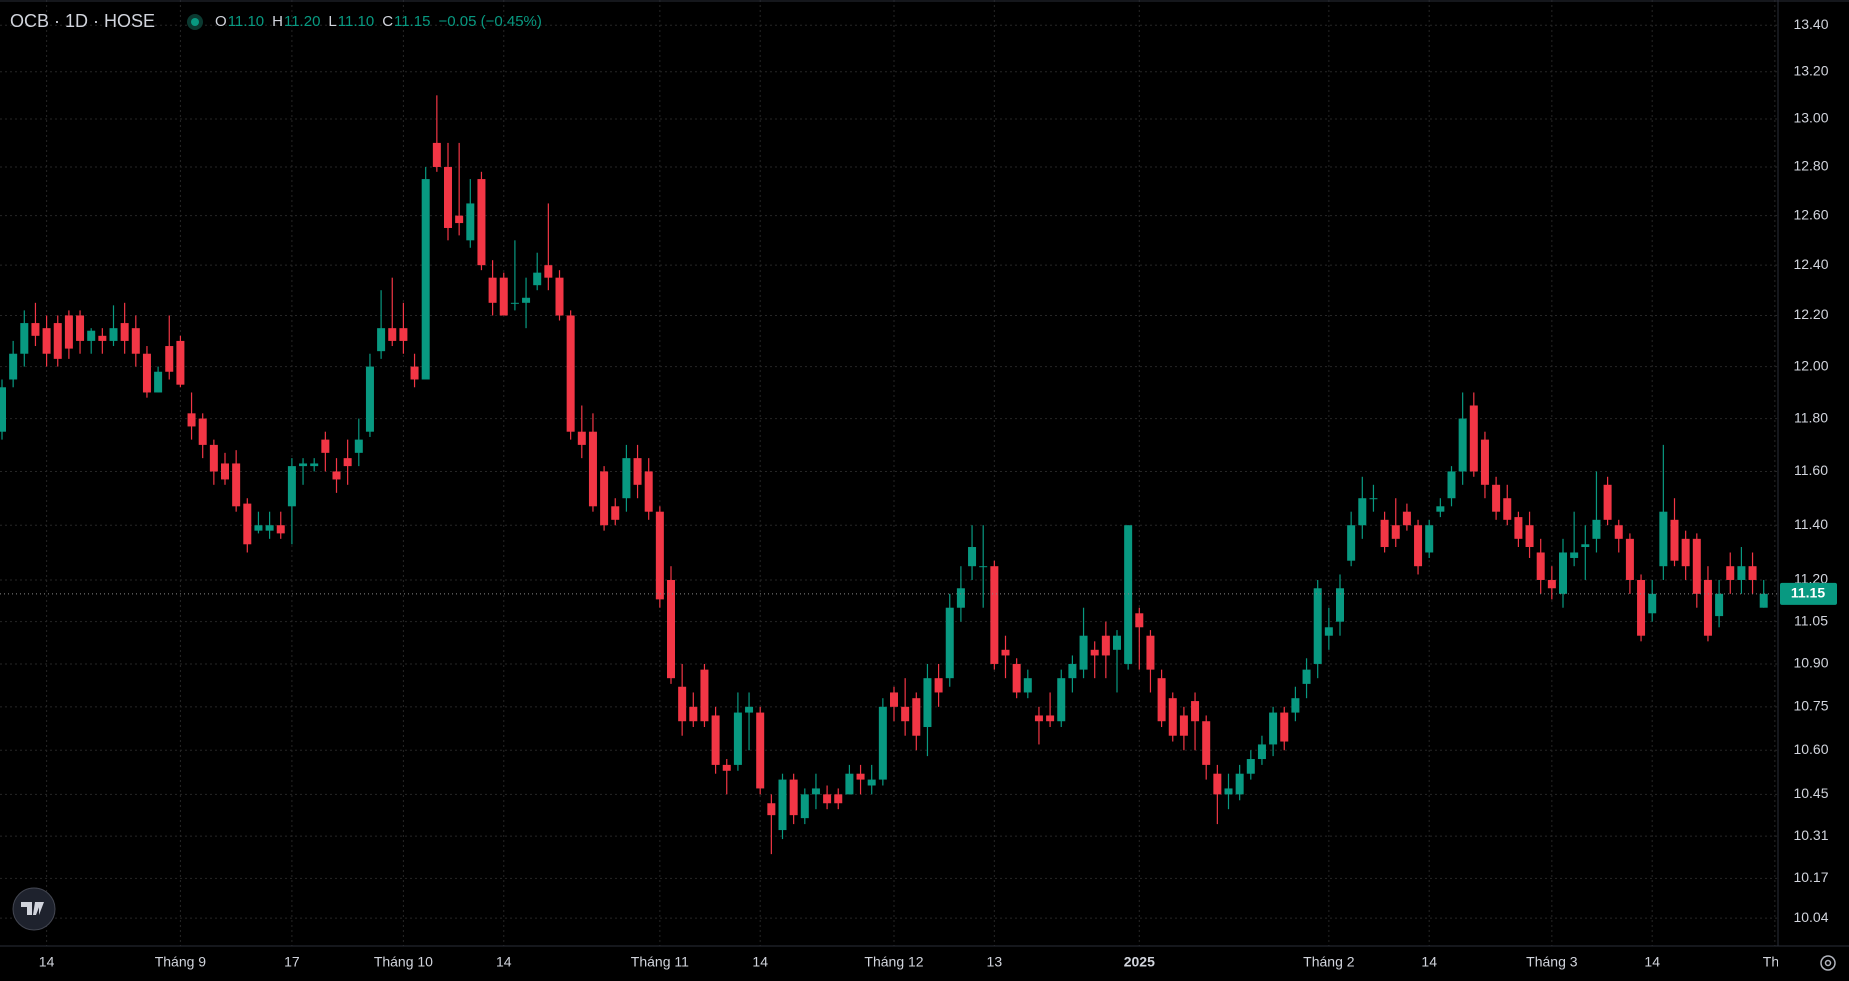  Describe the element at coordinates (1810, 877) in the screenshot. I see `y-tick-label: 10.17` at that location.